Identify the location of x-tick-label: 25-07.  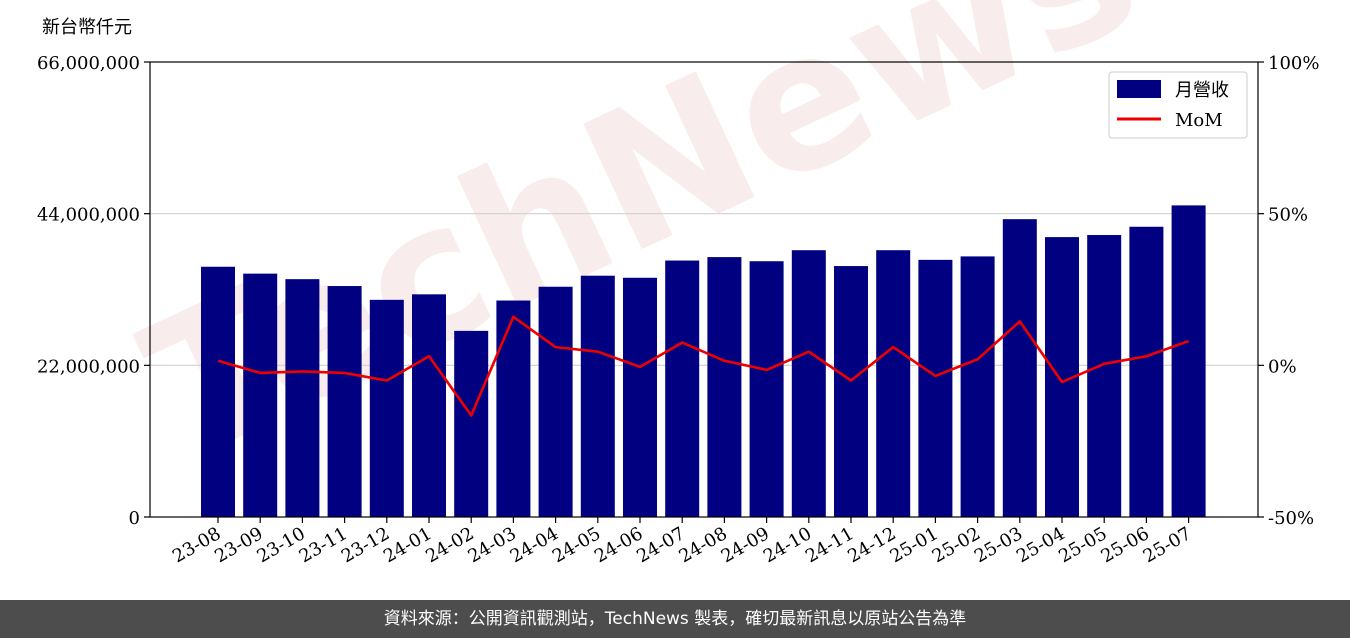
(1167, 545).